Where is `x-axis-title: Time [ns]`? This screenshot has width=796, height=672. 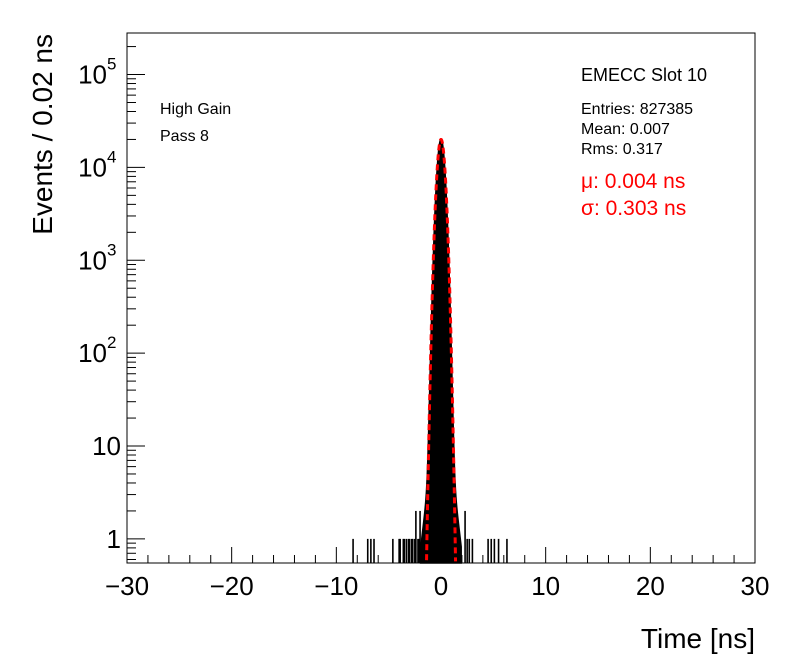 x-axis-title: Time [ns] is located at coordinates (698, 638).